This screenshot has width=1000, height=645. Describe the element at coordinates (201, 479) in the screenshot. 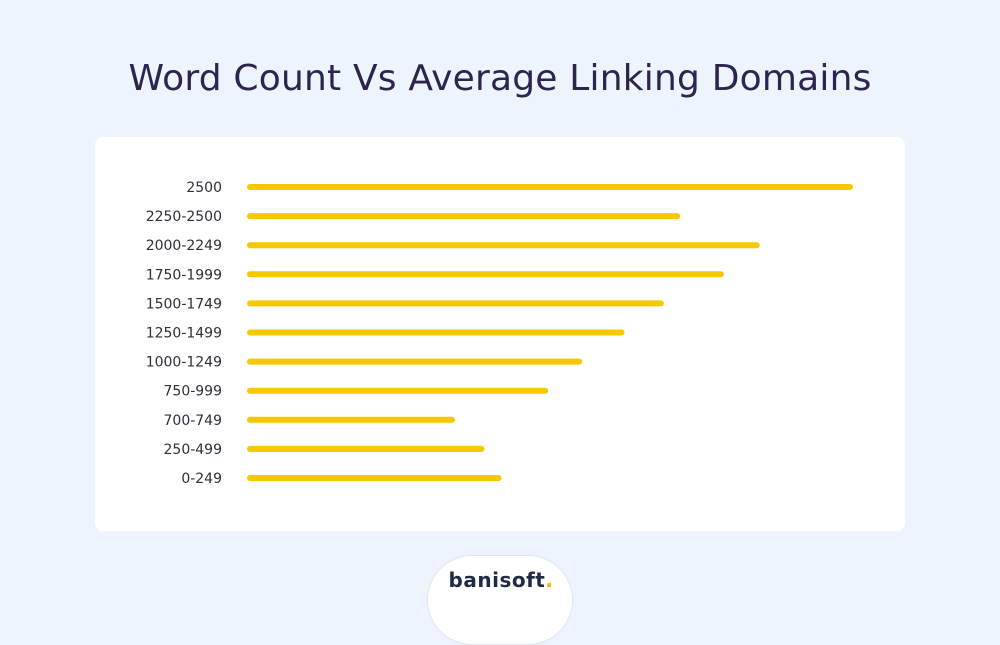

I see `category-label: 0-249` at that location.